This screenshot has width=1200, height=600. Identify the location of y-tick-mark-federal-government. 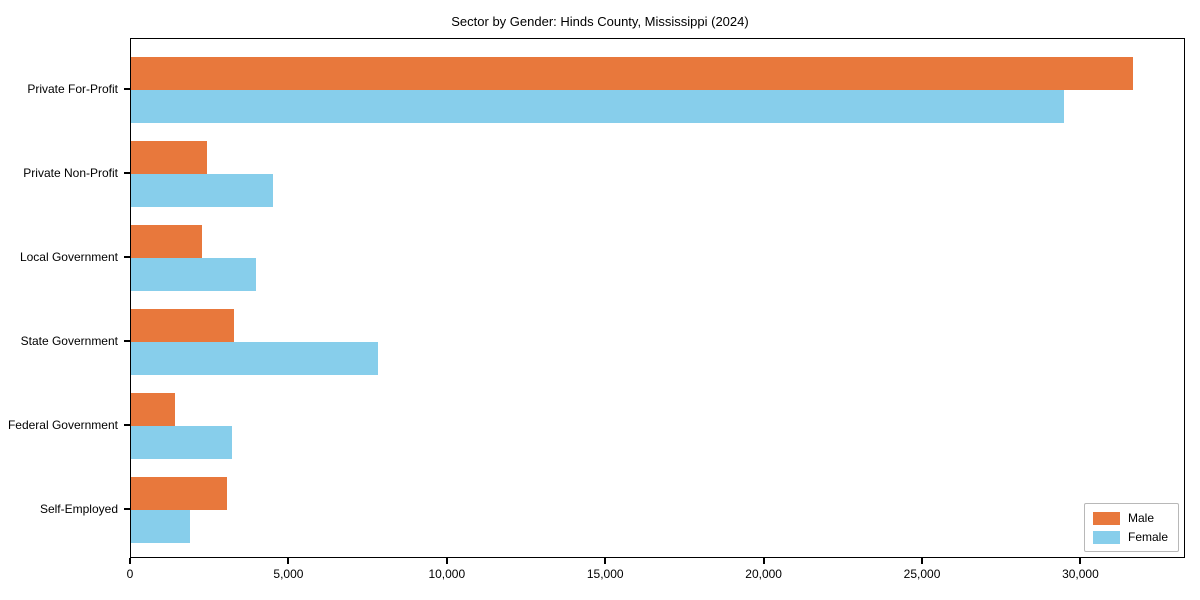
(127, 425).